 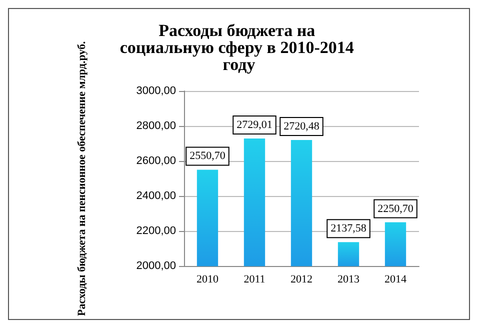 I want to click on y-tick-label: 2200,00, so click(x=156, y=231).